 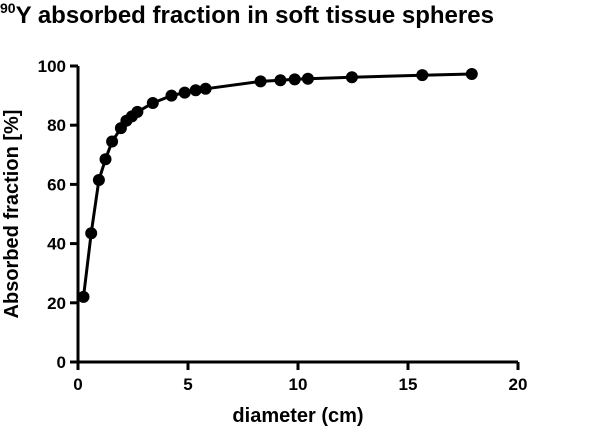 I want to click on x-tick-label: 0, so click(x=77, y=384).